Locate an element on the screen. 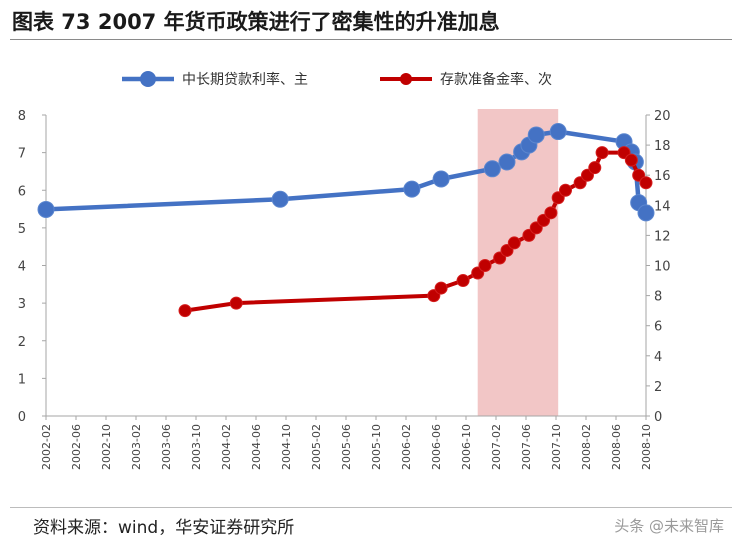 Image resolution: width=738 pixels, height=548 pixels. x-axis-tick-label: 2006-10 is located at coordinates (466, 447).